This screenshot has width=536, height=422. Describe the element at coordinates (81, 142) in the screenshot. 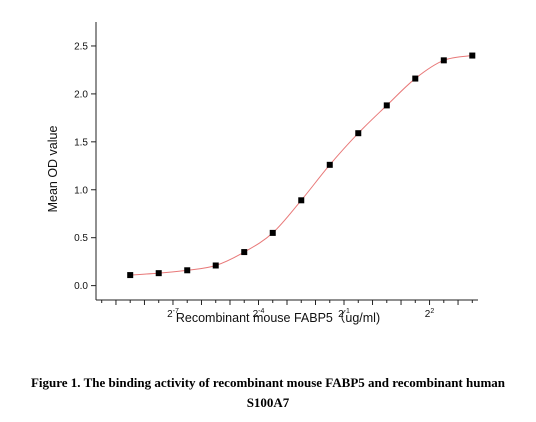

I see `y-tick-label: 1.5` at that location.